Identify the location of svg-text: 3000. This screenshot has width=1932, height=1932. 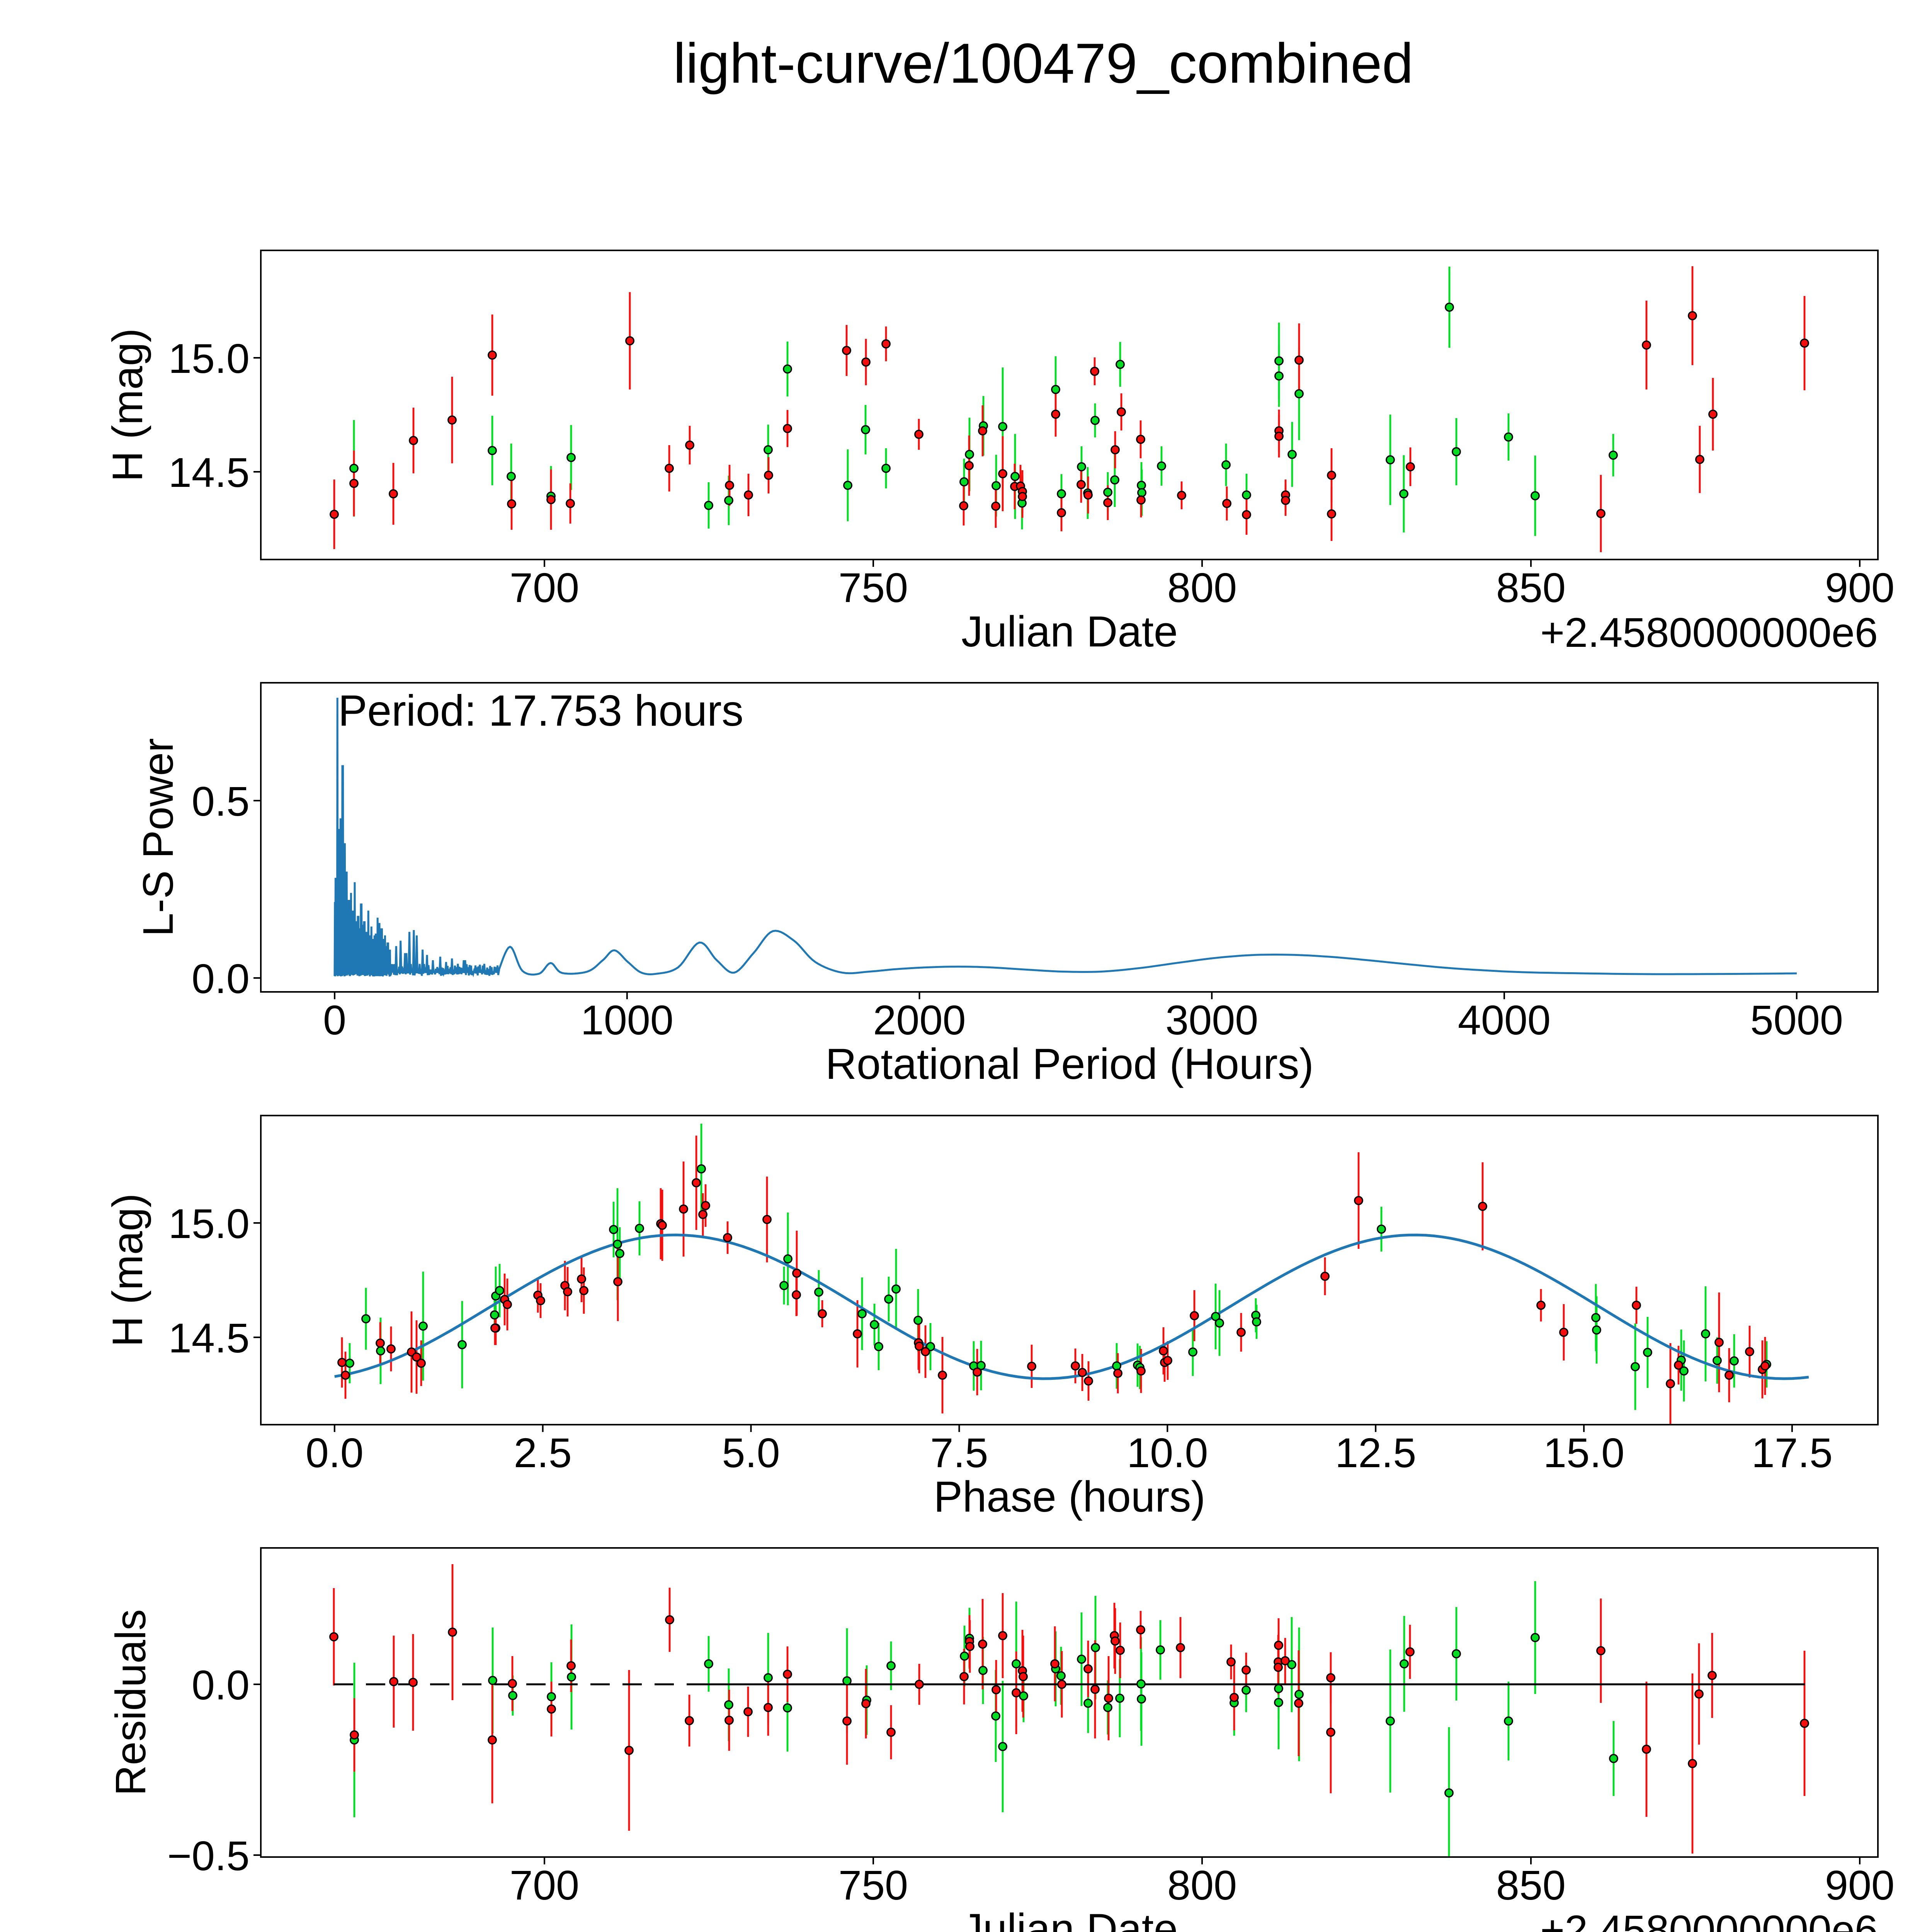
(1212, 1020).